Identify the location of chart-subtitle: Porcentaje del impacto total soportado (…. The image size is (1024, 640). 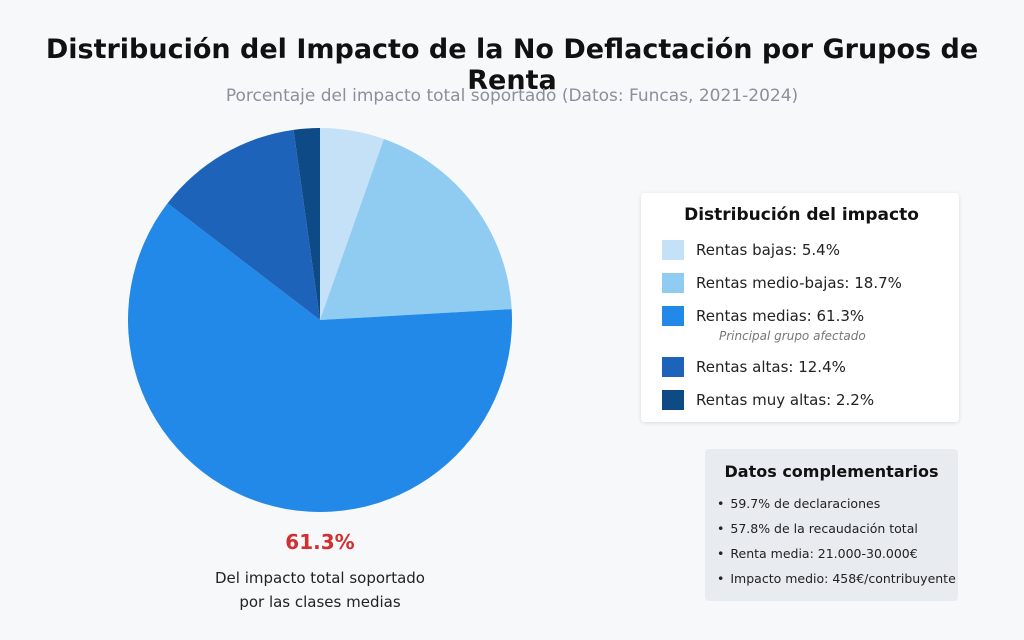
(512, 96).